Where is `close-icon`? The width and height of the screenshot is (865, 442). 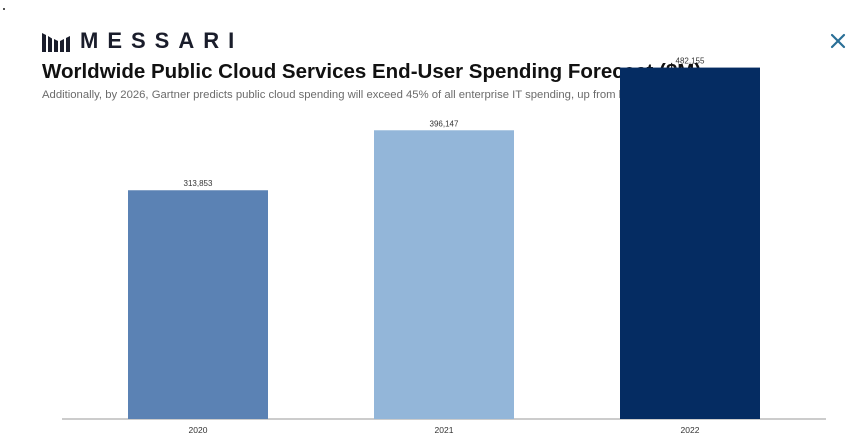 close-icon is located at coordinates (838, 41).